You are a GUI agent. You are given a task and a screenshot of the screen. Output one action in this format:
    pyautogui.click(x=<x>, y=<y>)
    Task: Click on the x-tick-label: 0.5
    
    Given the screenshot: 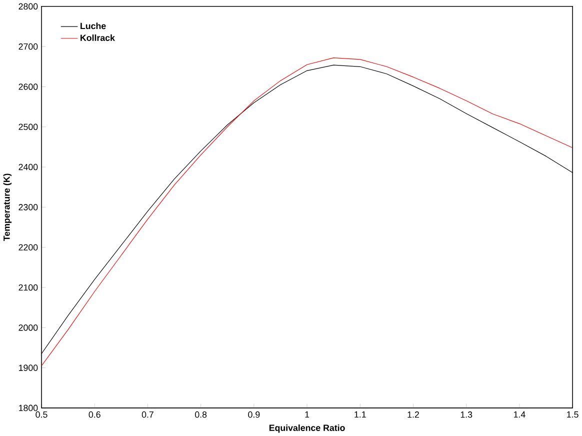 What is the action you would take?
    pyautogui.click(x=42, y=414)
    